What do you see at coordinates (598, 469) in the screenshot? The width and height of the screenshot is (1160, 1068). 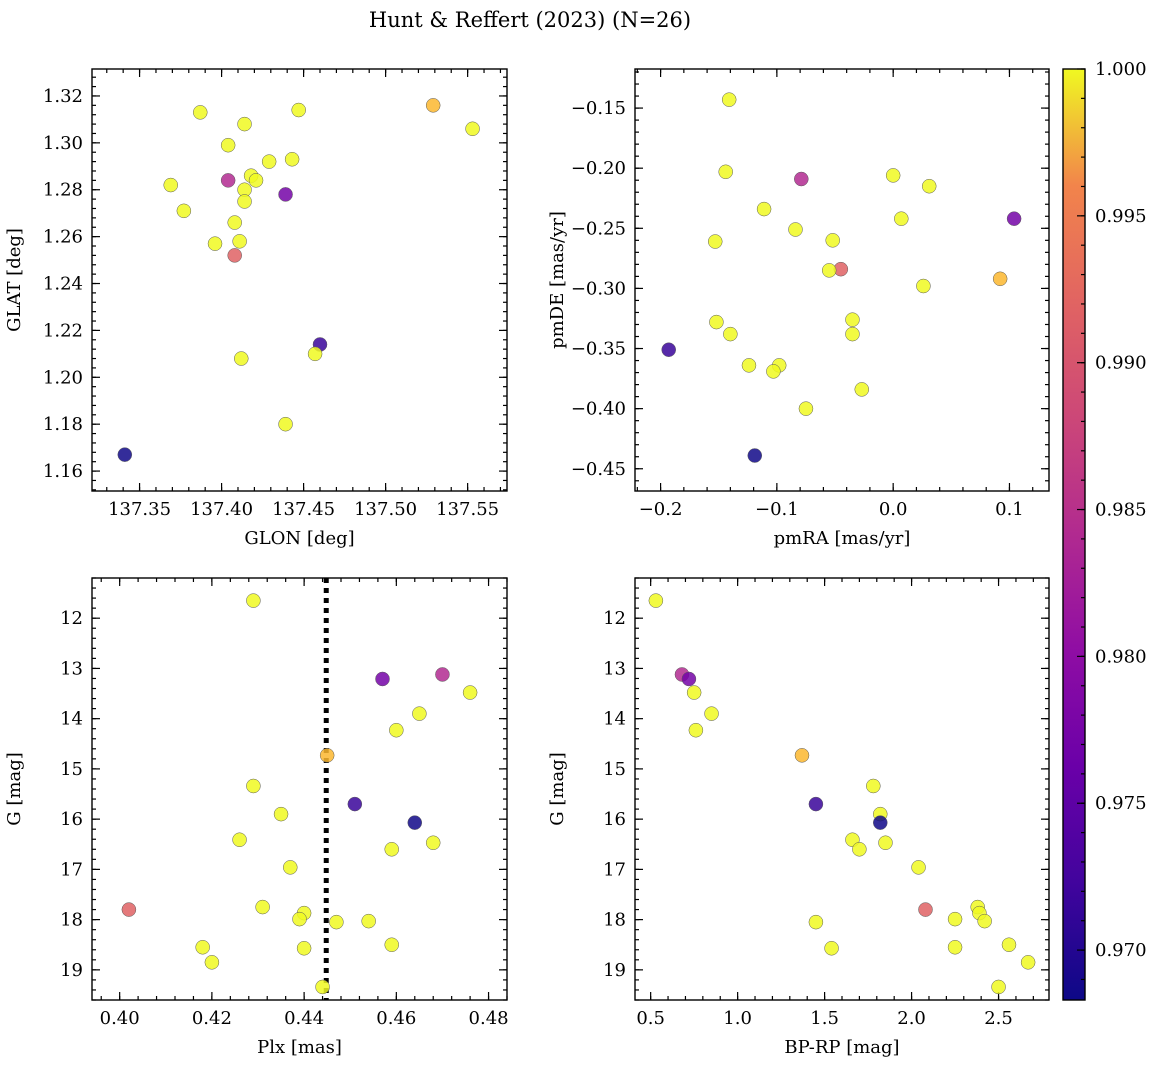 I see `y-tick-label: −0.45` at bounding box center [598, 469].